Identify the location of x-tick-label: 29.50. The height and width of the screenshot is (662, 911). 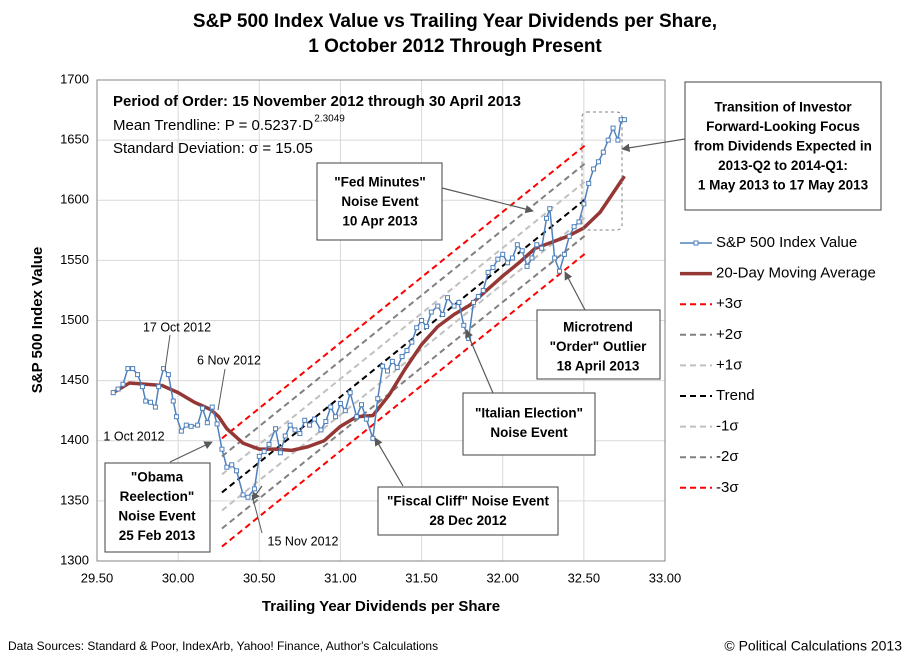
(97, 577).